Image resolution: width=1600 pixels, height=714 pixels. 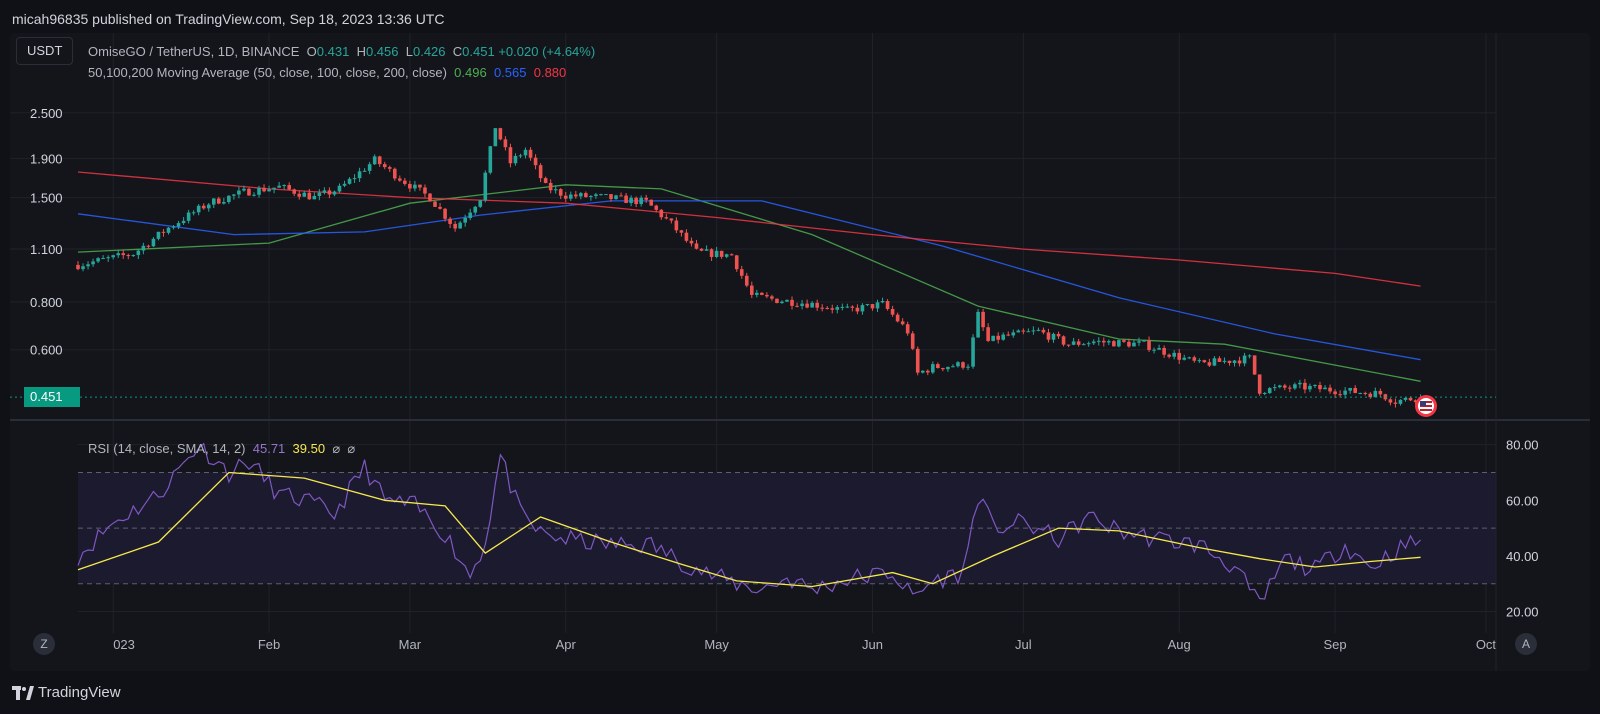 I want to click on high-label: H, so click(x=361, y=51).